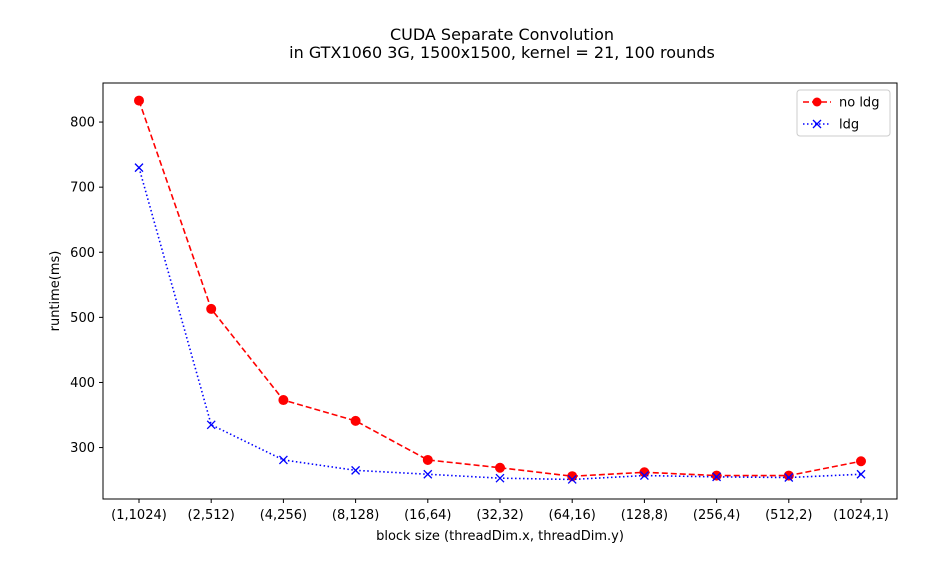  Describe the element at coordinates (644, 515) in the screenshot. I see `x-tick-label: (128,8)` at that location.